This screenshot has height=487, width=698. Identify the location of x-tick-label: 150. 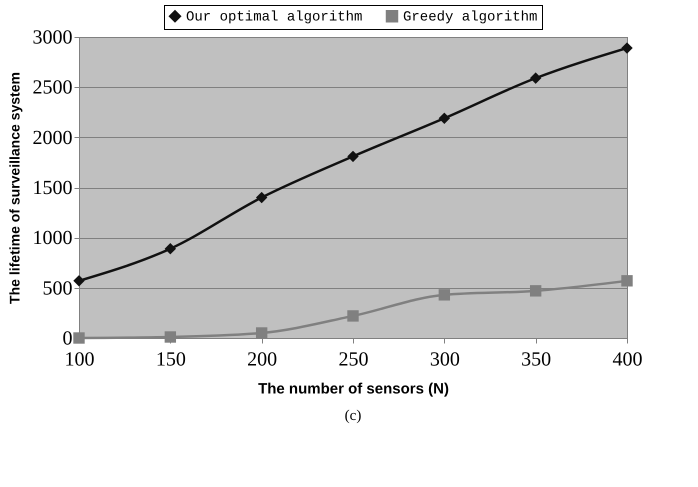
(171, 359).